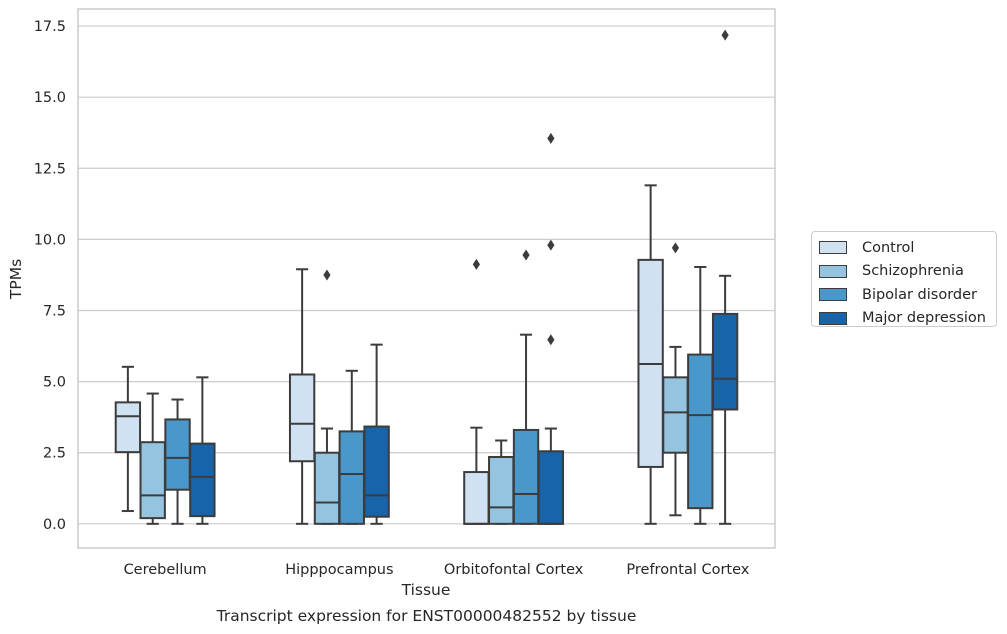  I want to click on legend-item-bipolar: Bipolar disorder, so click(907, 295).